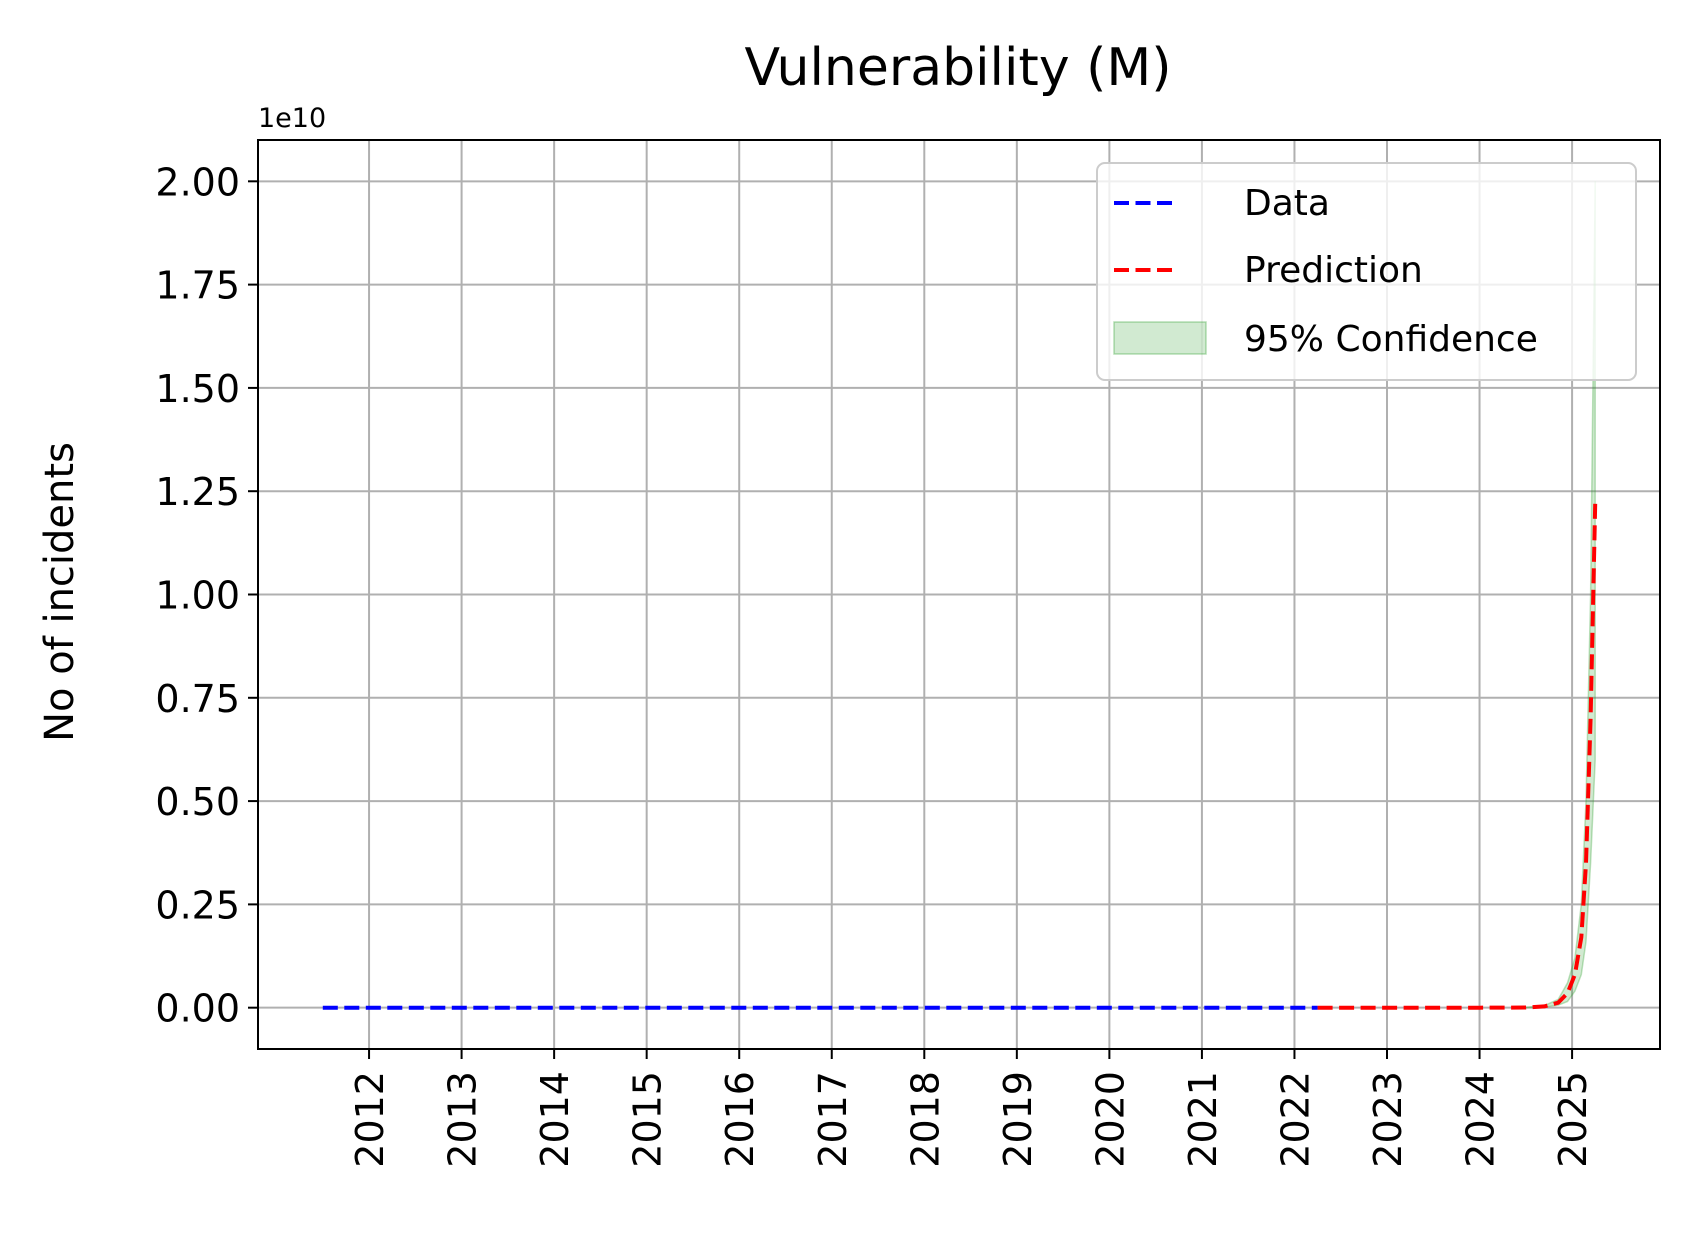 This screenshot has height=1242, width=1681. What do you see at coordinates (1203, 1119) in the screenshot?
I see `x-tick-label: 2021` at bounding box center [1203, 1119].